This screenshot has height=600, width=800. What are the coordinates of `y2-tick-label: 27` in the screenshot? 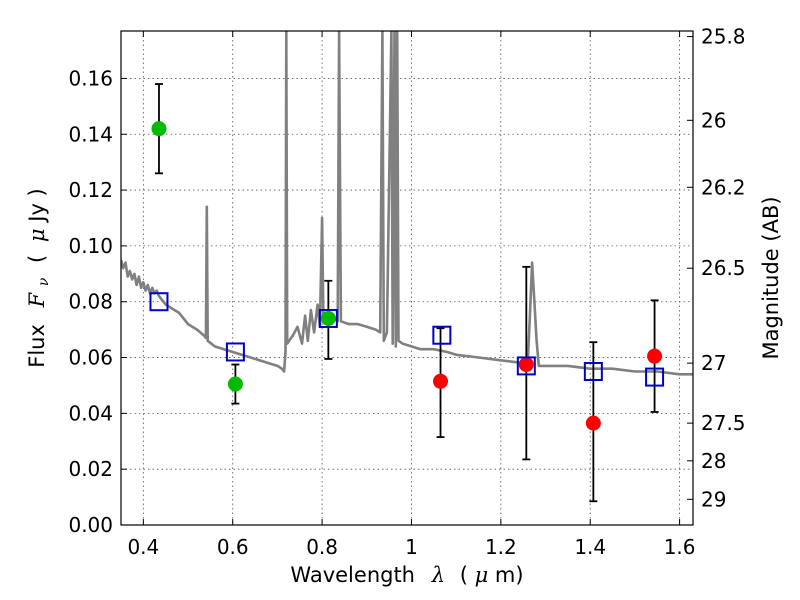 It's located at (713, 363).